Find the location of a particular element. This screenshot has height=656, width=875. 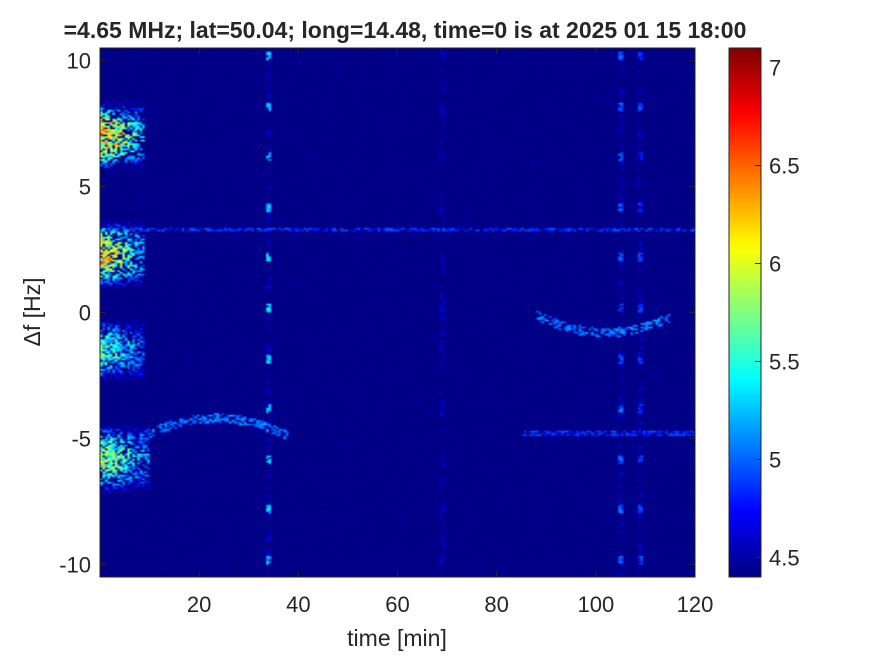

colorbar-ticks: 4.5 5 5.5 6 6.5 7 is located at coordinates (777, 313).